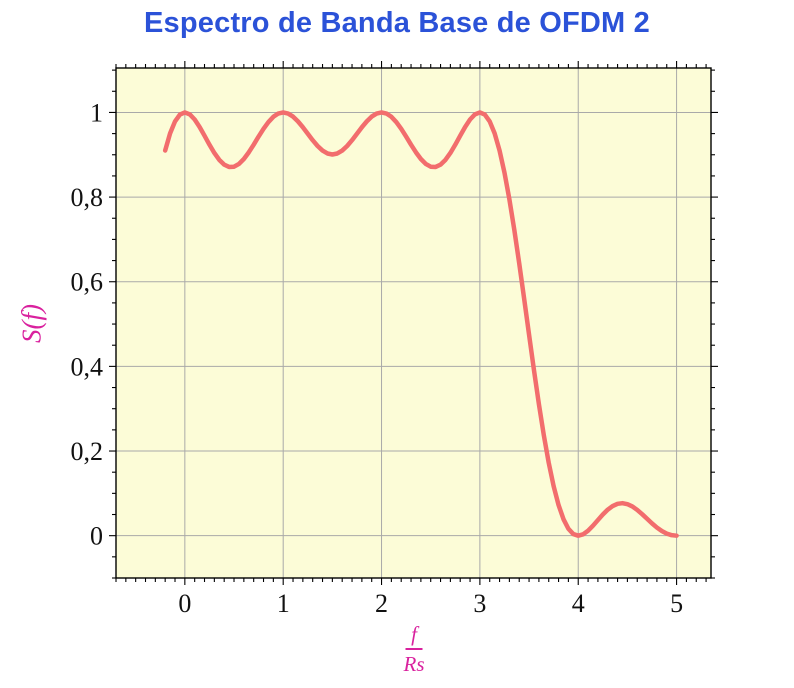  I want to click on x-tick-label: 4, so click(578, 603).